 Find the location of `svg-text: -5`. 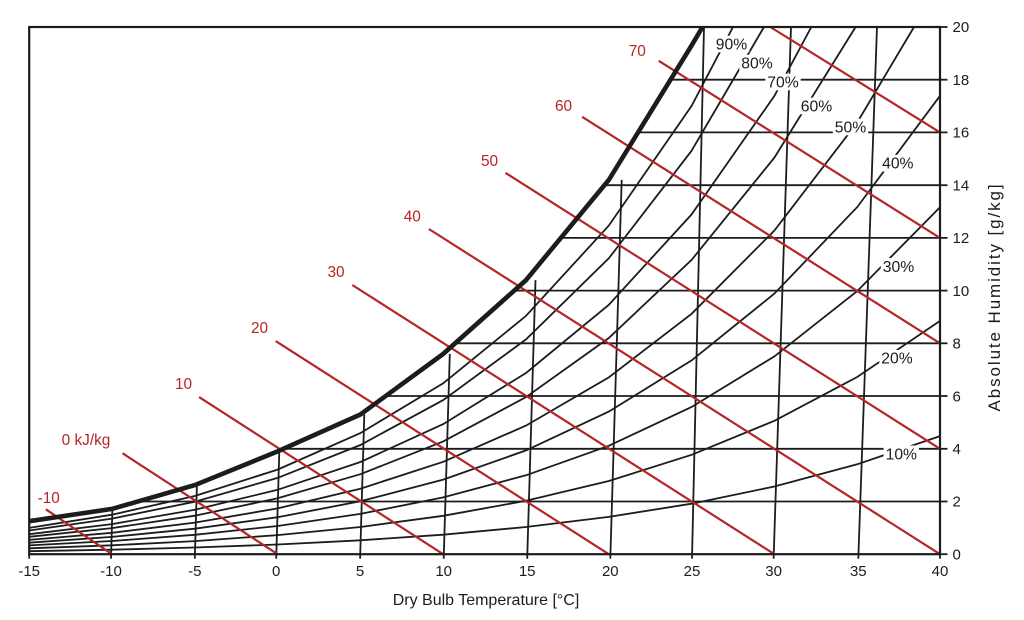

svg-text: -5 is located at coordinates (194, 571).